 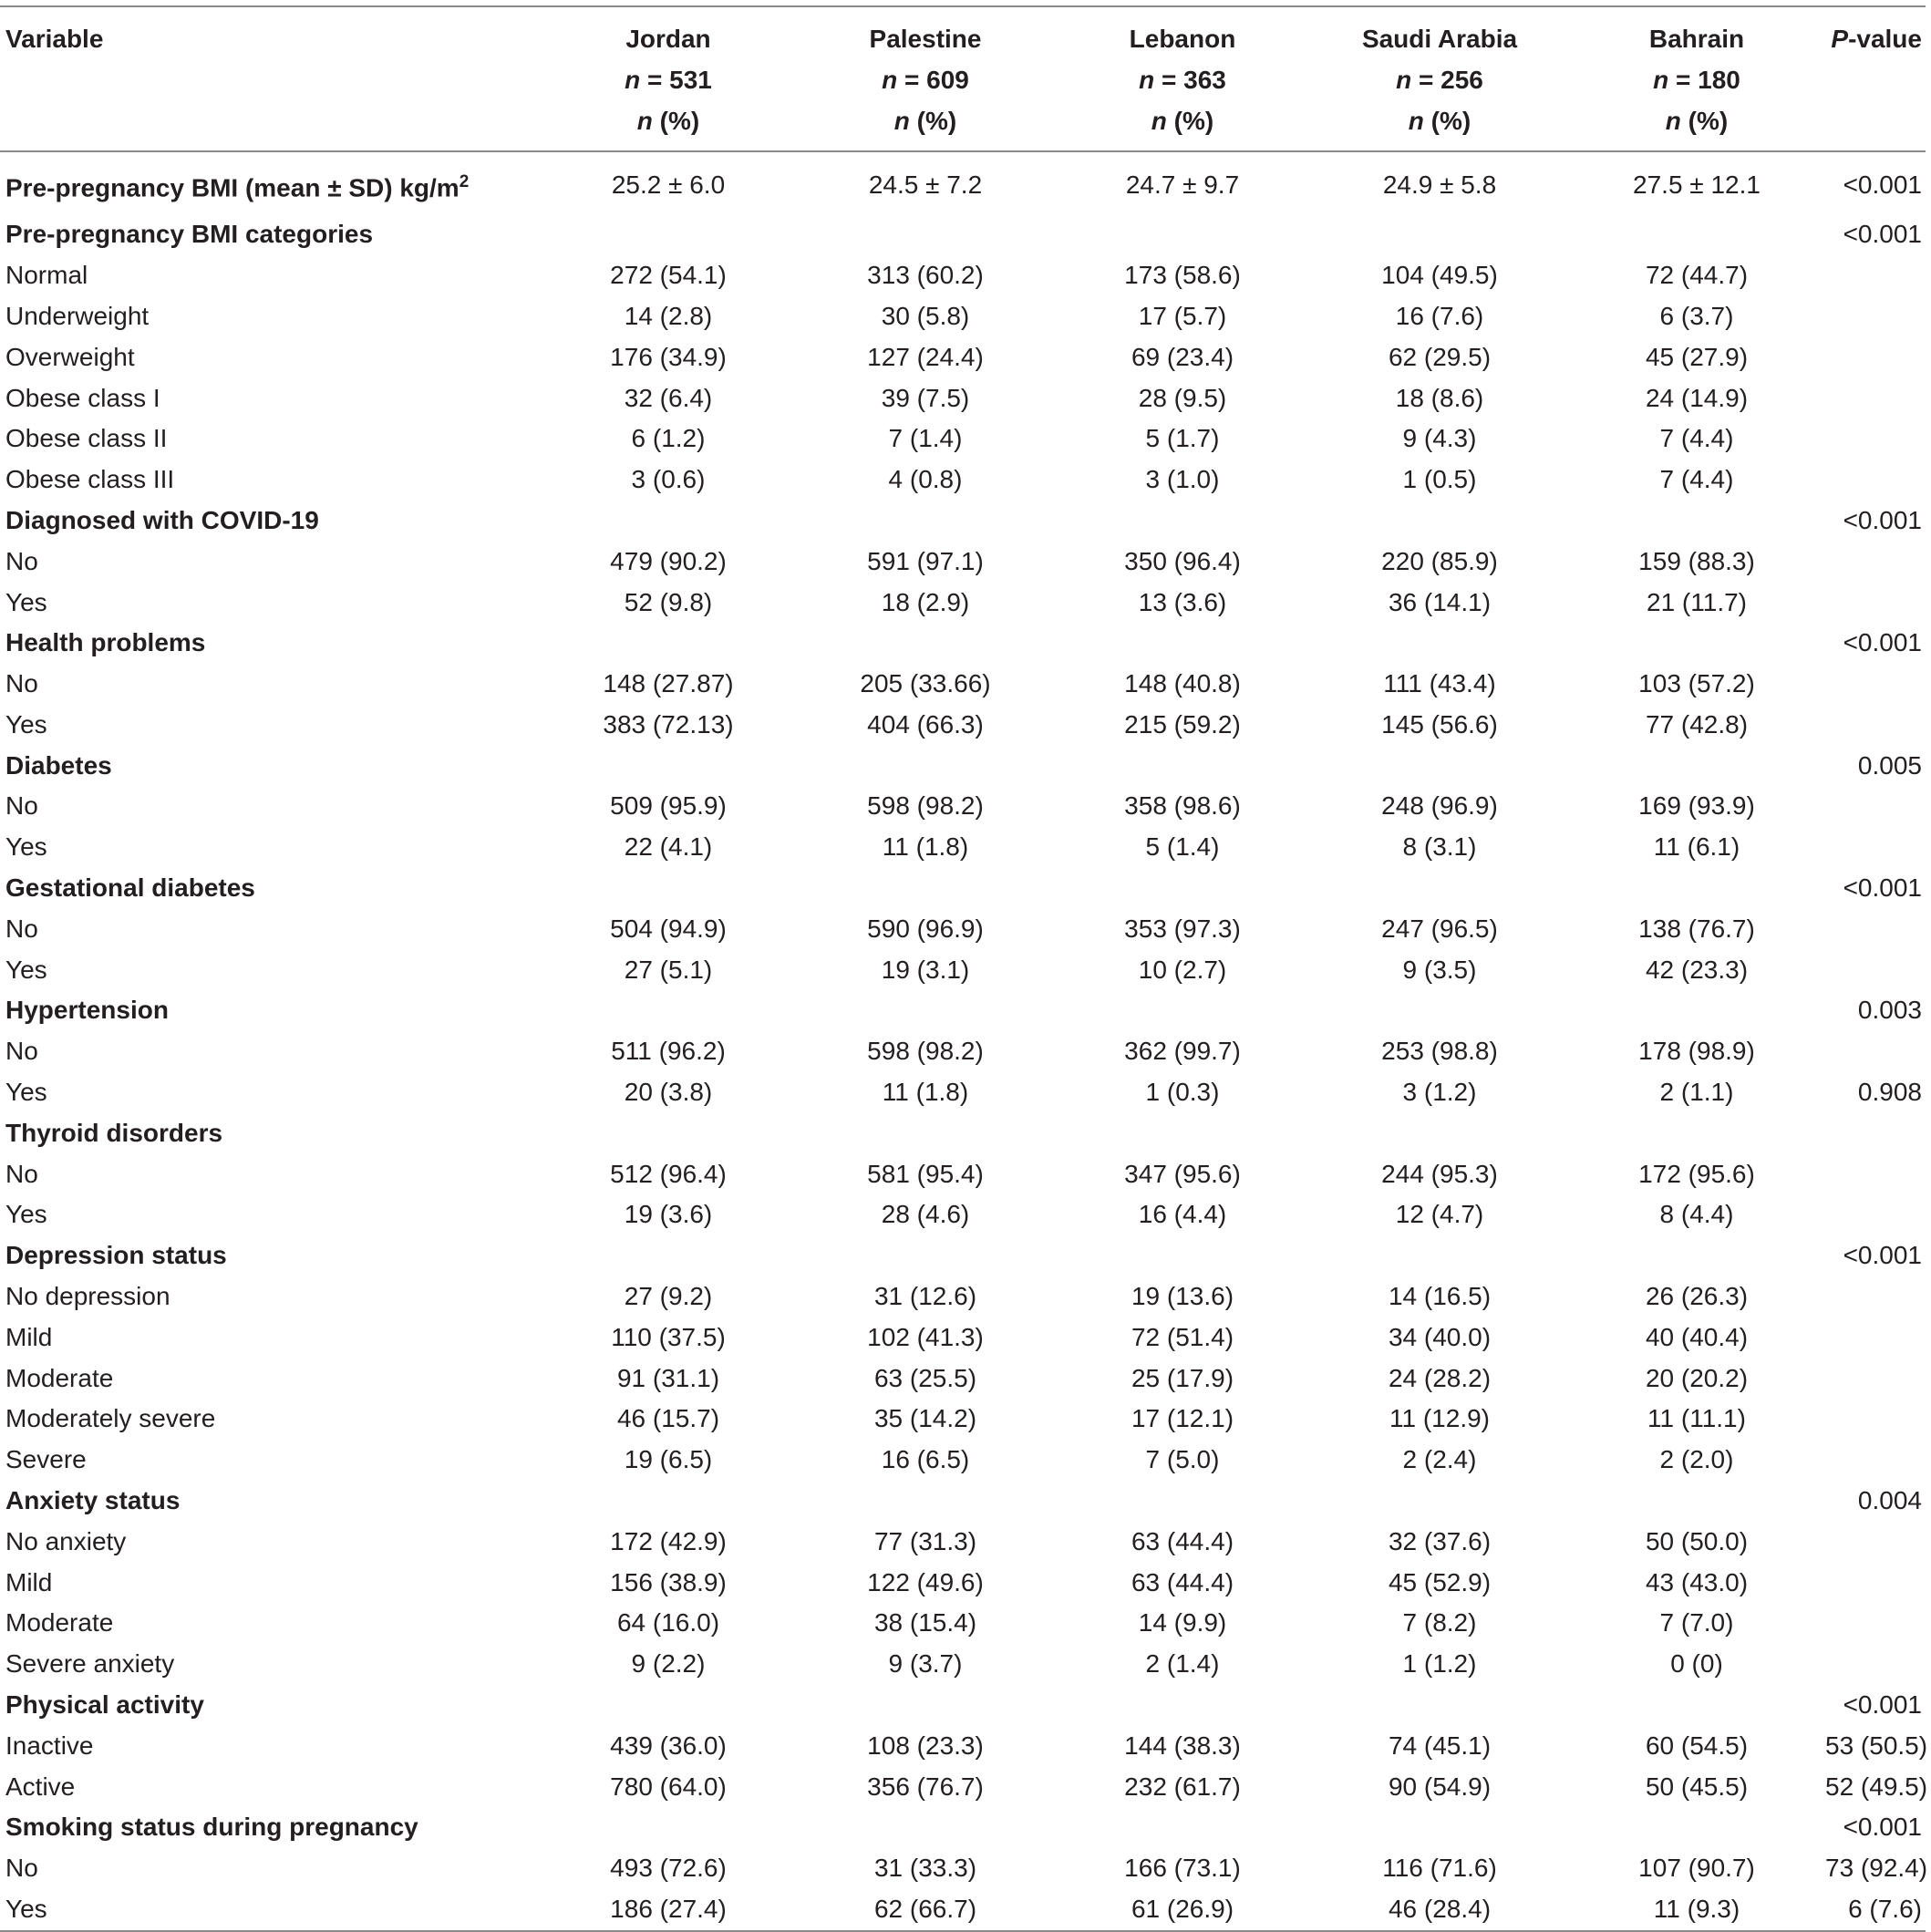 I want to click on cell-palestine, so click(x=925, y=766).